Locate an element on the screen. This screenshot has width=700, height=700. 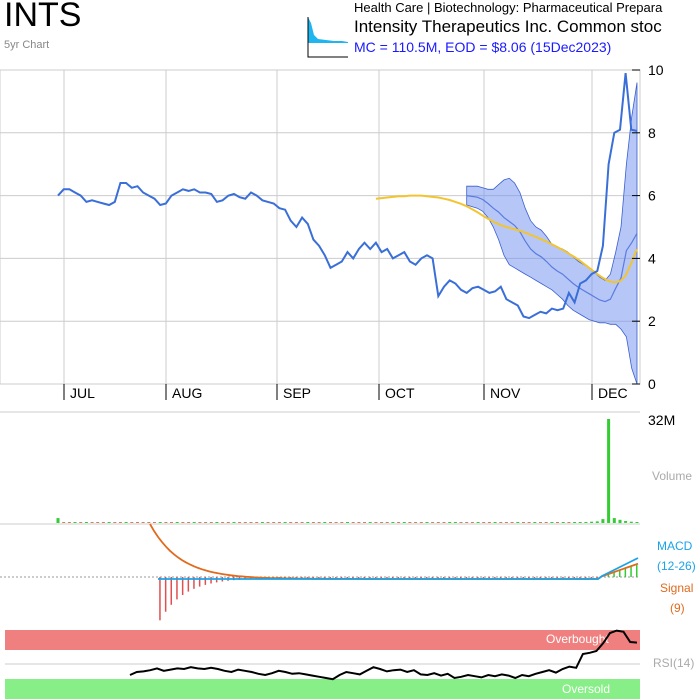
signal-params: (9) is located at coordinates (677, 608).